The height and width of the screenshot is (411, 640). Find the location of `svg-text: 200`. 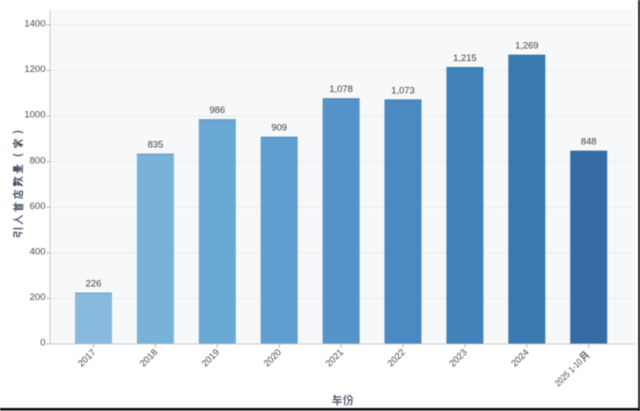

svg-text: 200 is located at coordinates (38, 297).